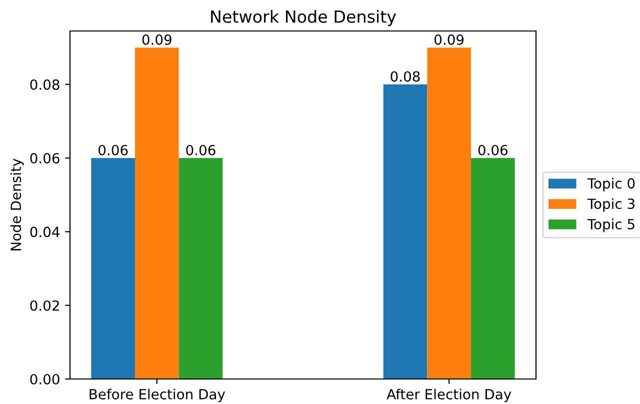 This screenshot has width=640, height=404. Describe the element at coordinates (45, 84) in the screenshot. I see `y-tick-label: 0.08` at that location.